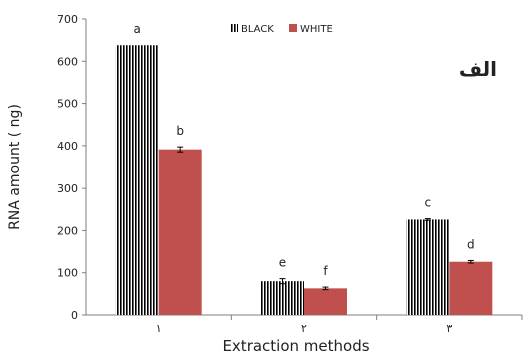 The height and width of the screenshot is (356, 528). What do you see at coordinates (282, 263) in the screenshot?
I see `significance-letter: e` at bounding box center [282, 263].